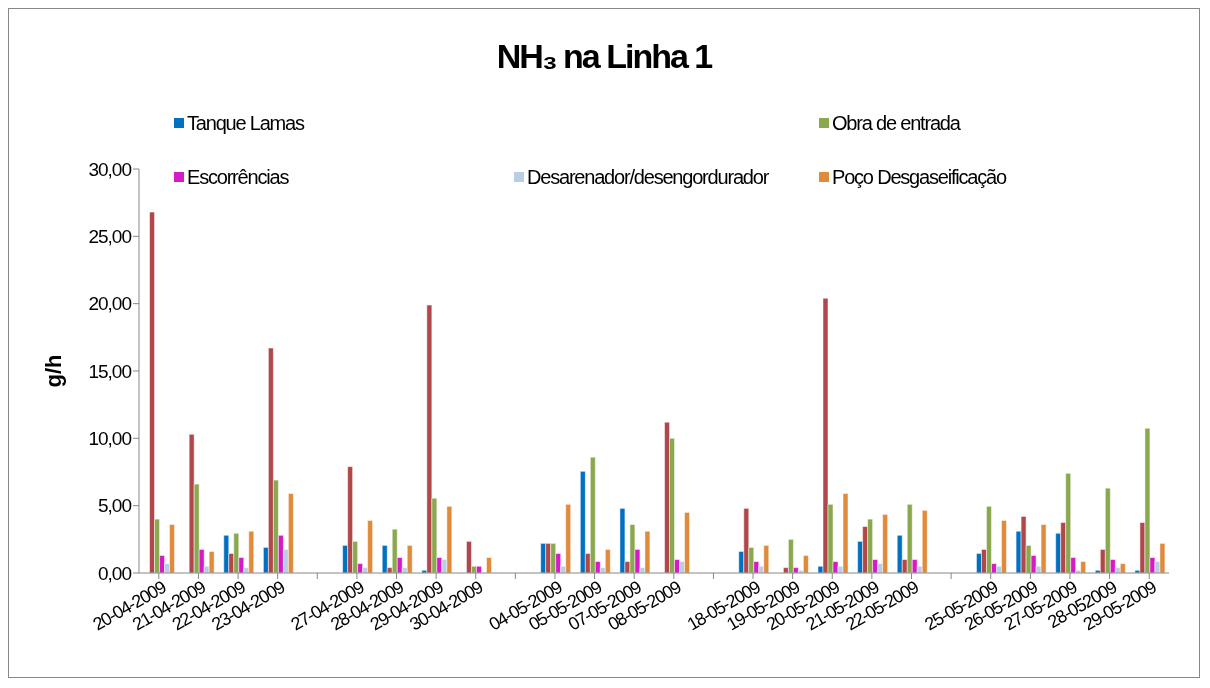 This screenshot has width=1210, height=688. I want to click on legend-label: Escorrências, so click(238, 177).